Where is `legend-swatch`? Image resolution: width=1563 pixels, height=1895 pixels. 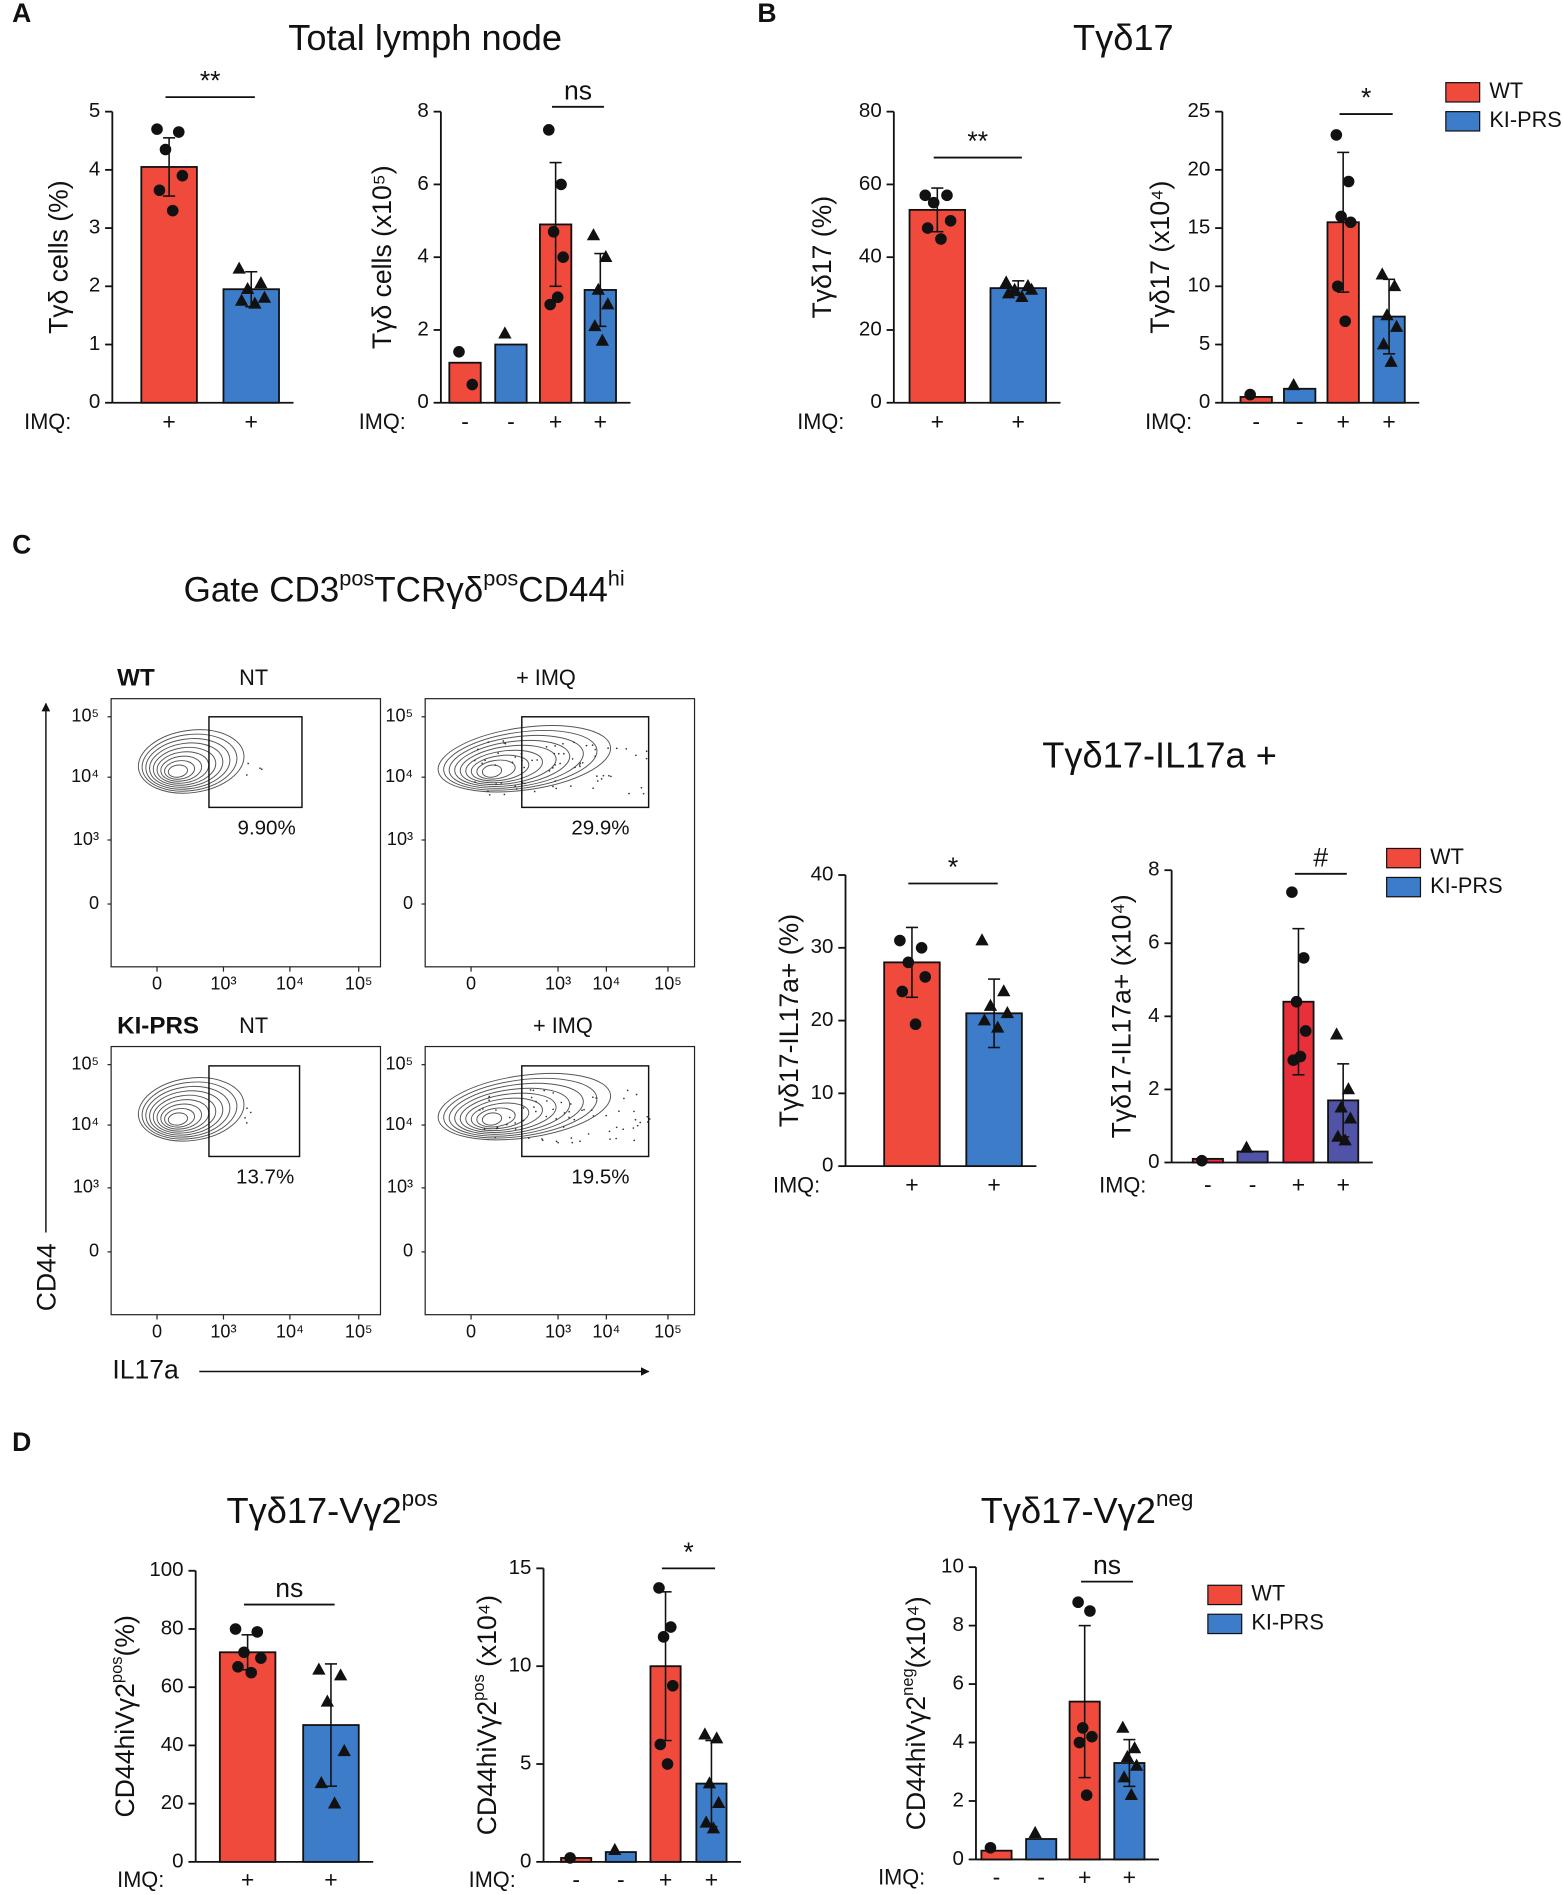 legend-swatch is located at coordinates (1404, 887).